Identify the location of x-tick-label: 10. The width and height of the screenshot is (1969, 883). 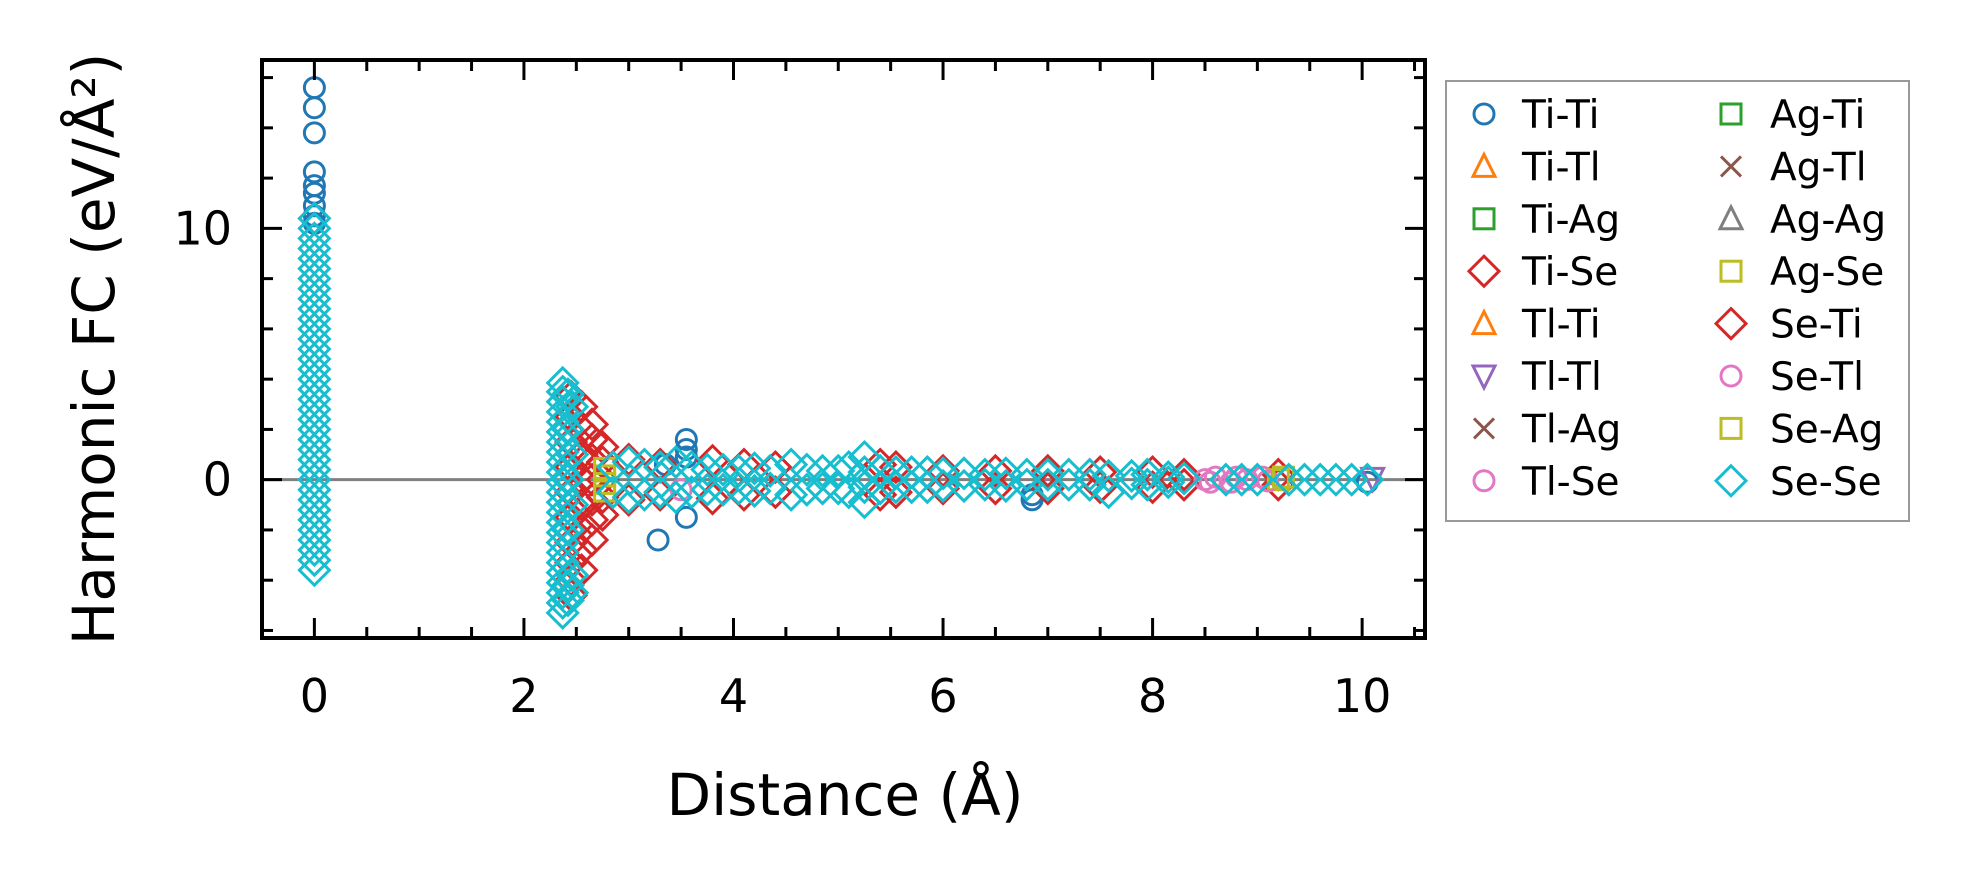
(1362, 696).